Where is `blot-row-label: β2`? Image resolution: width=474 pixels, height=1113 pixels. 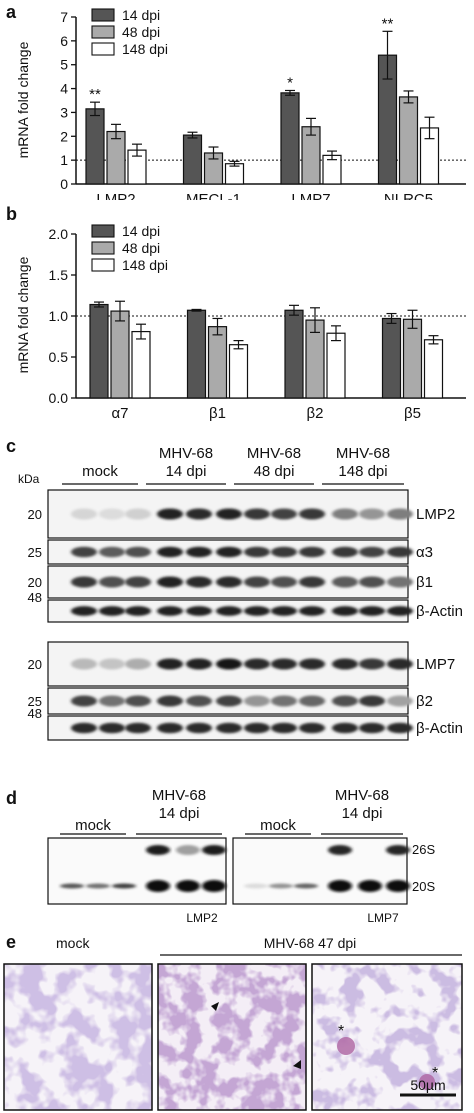 blot-row-label: β2 is located at coordinates (424, 701).